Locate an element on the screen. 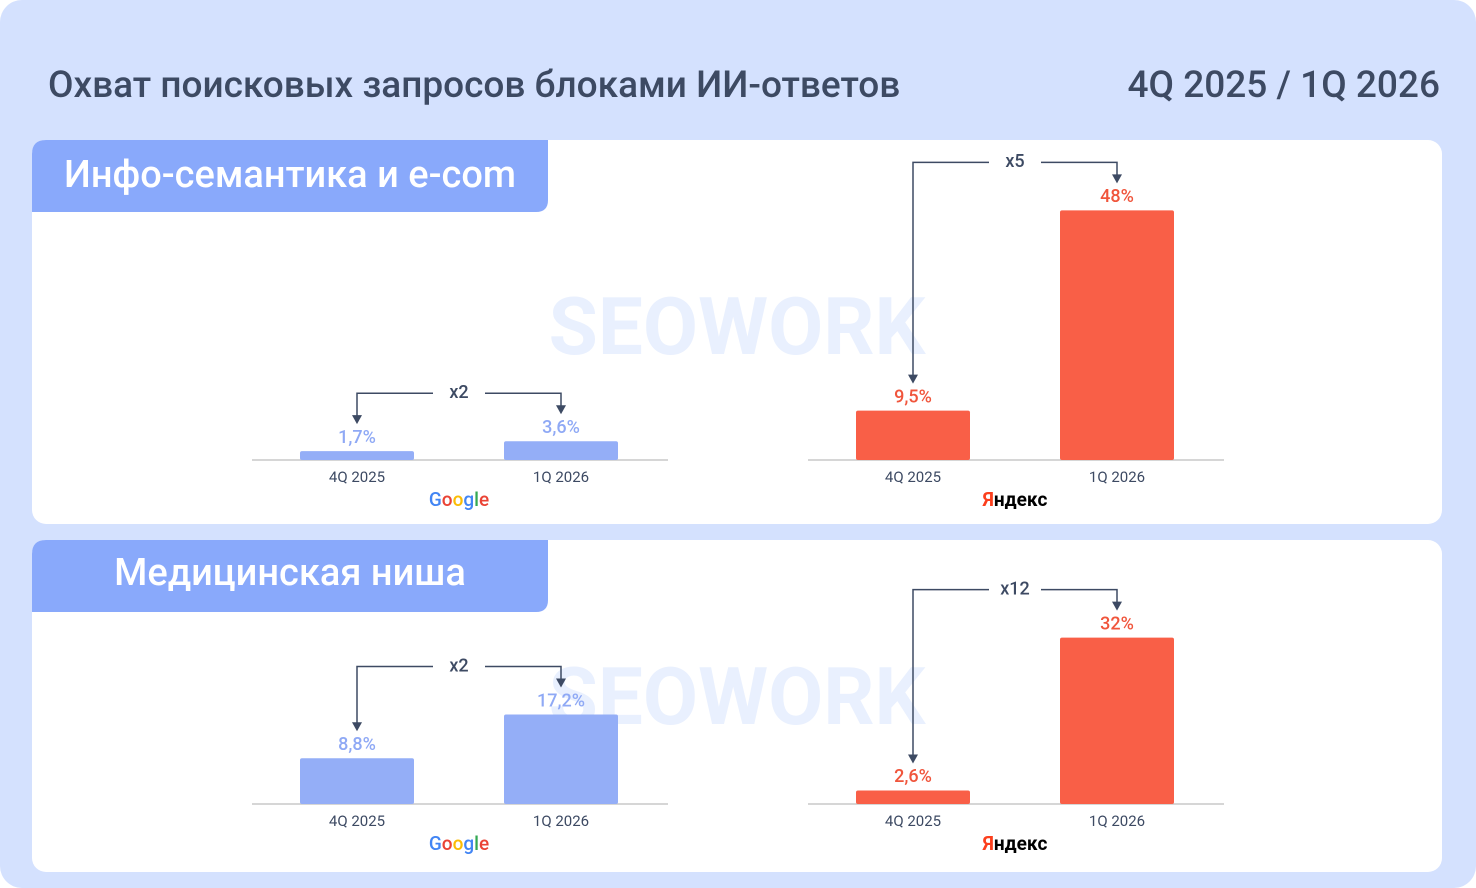  annotation: x12 is located at coordinates (1015, 588).